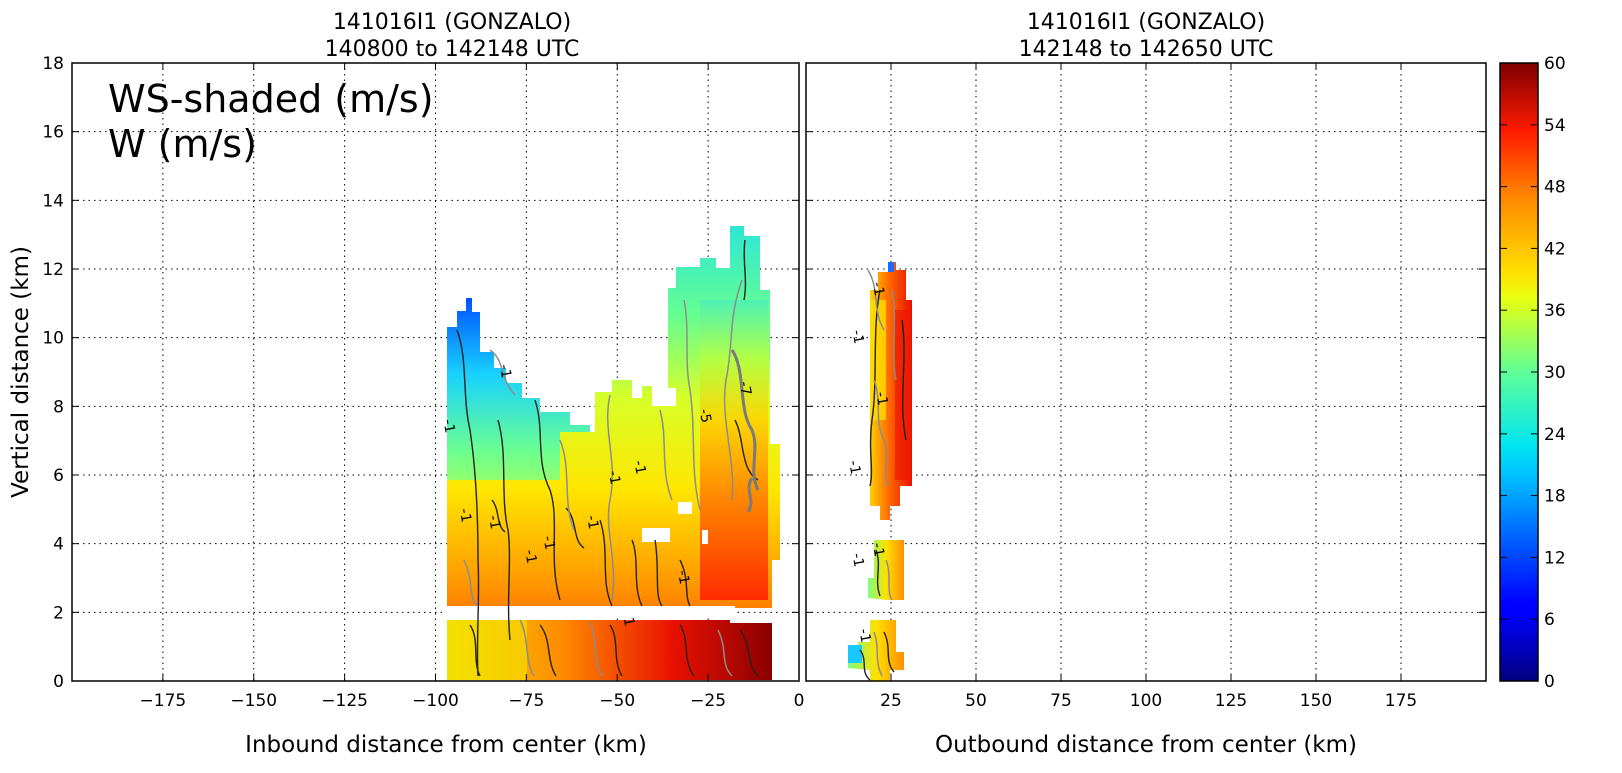 Image resolution: width=1622 pixels, height=773 pixels. Describe the element at coordinates (53, 339) in the screenshot. I see `y-tick-label: 10` at that location.